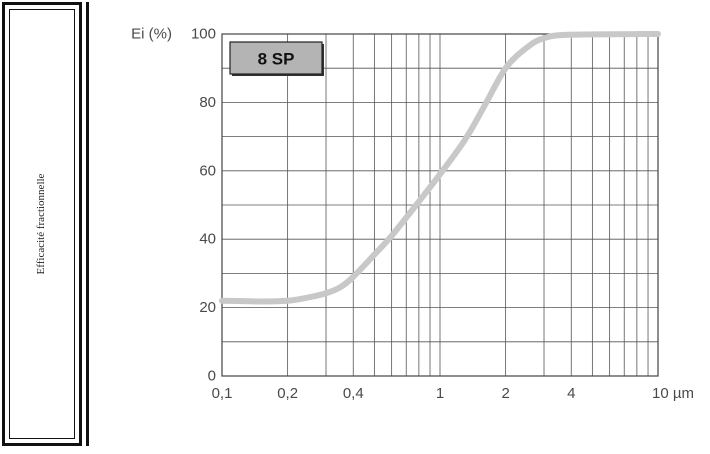  I want to click on side-divider, so click(87, 224).